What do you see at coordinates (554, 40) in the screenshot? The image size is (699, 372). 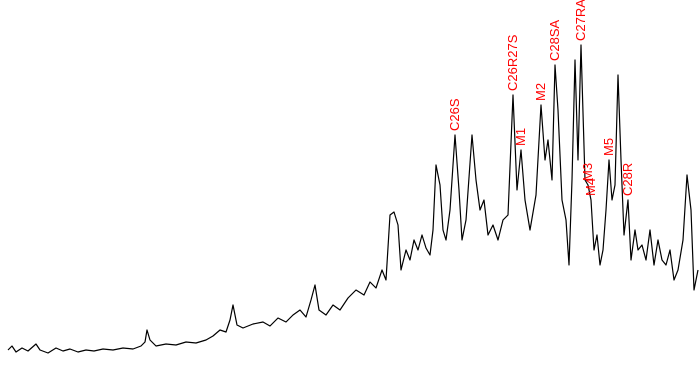 I see `peak-label: C28SA` at bounding box center [554, 40].